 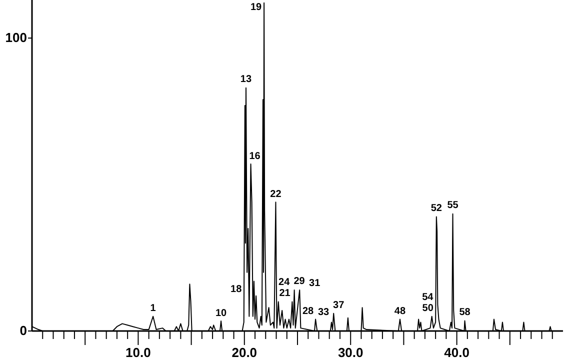 I want to click on annotation: 10, so click(x=221, y=313).